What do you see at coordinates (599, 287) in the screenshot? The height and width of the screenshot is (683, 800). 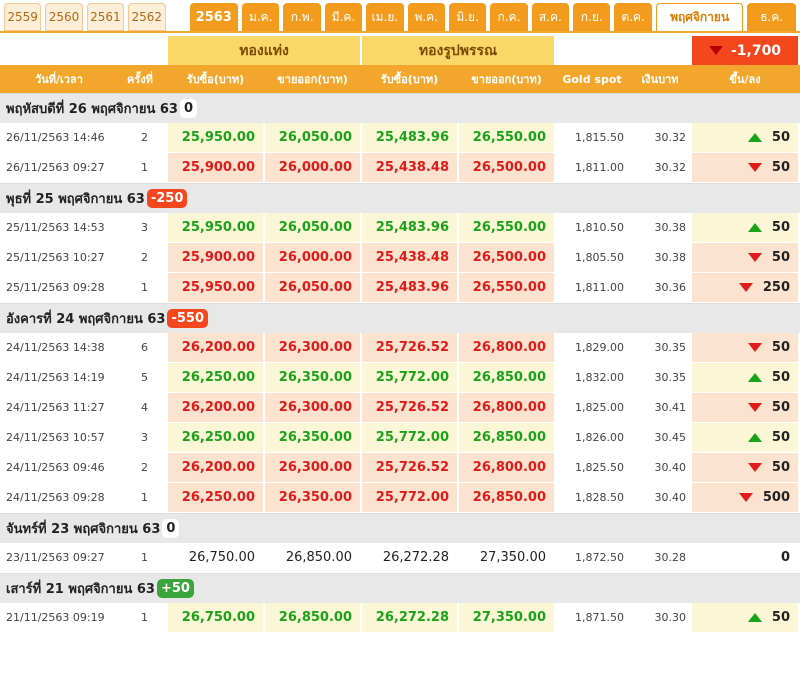 I see `cell-gold-spot: 1,811.00` at bounding box center [599, 287].